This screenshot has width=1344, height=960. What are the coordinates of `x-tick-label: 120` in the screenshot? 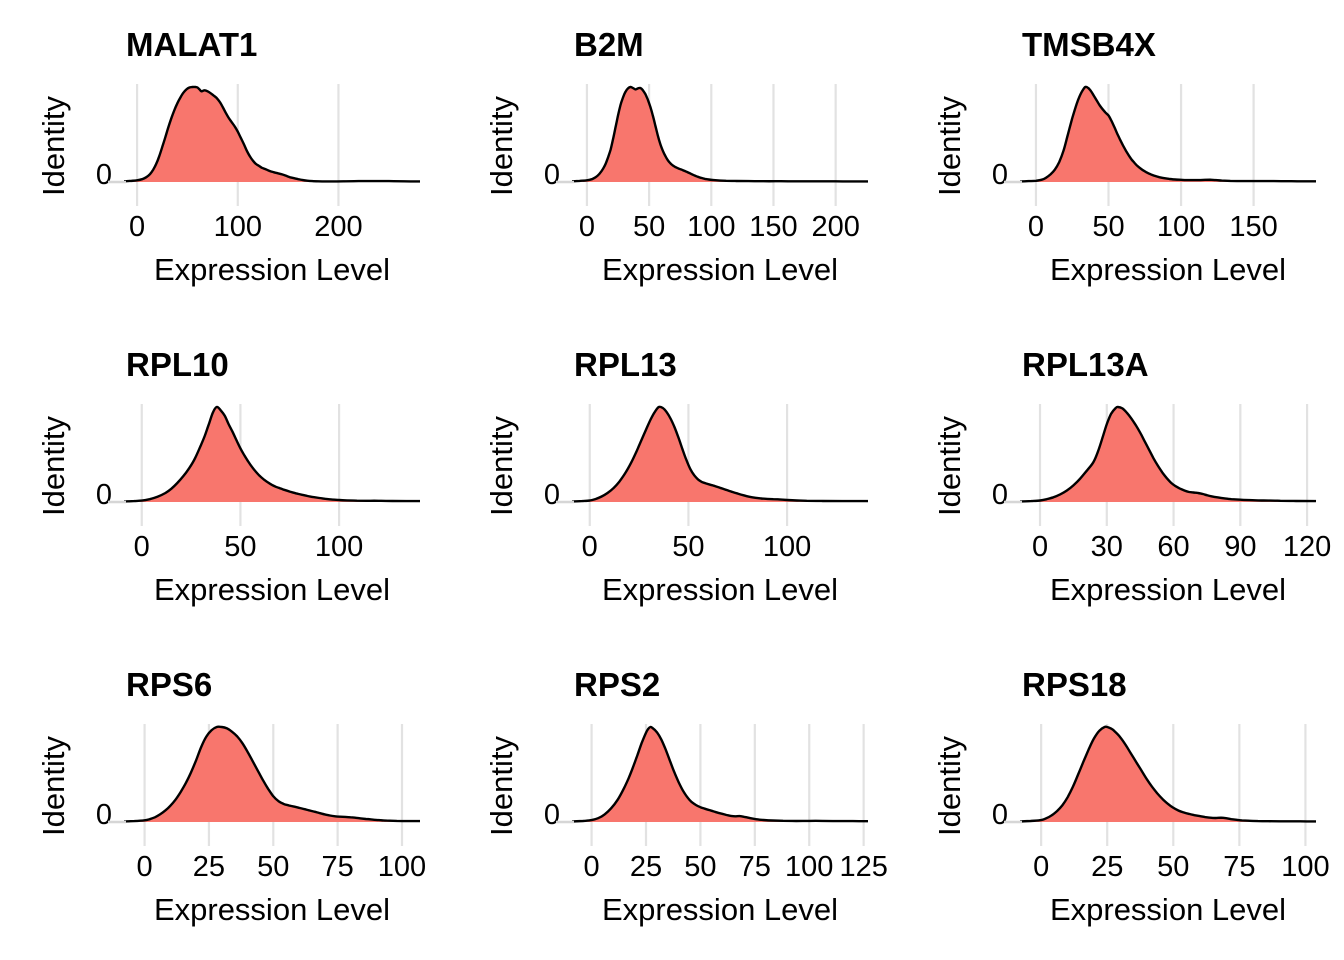 It's located at (1307, 547).